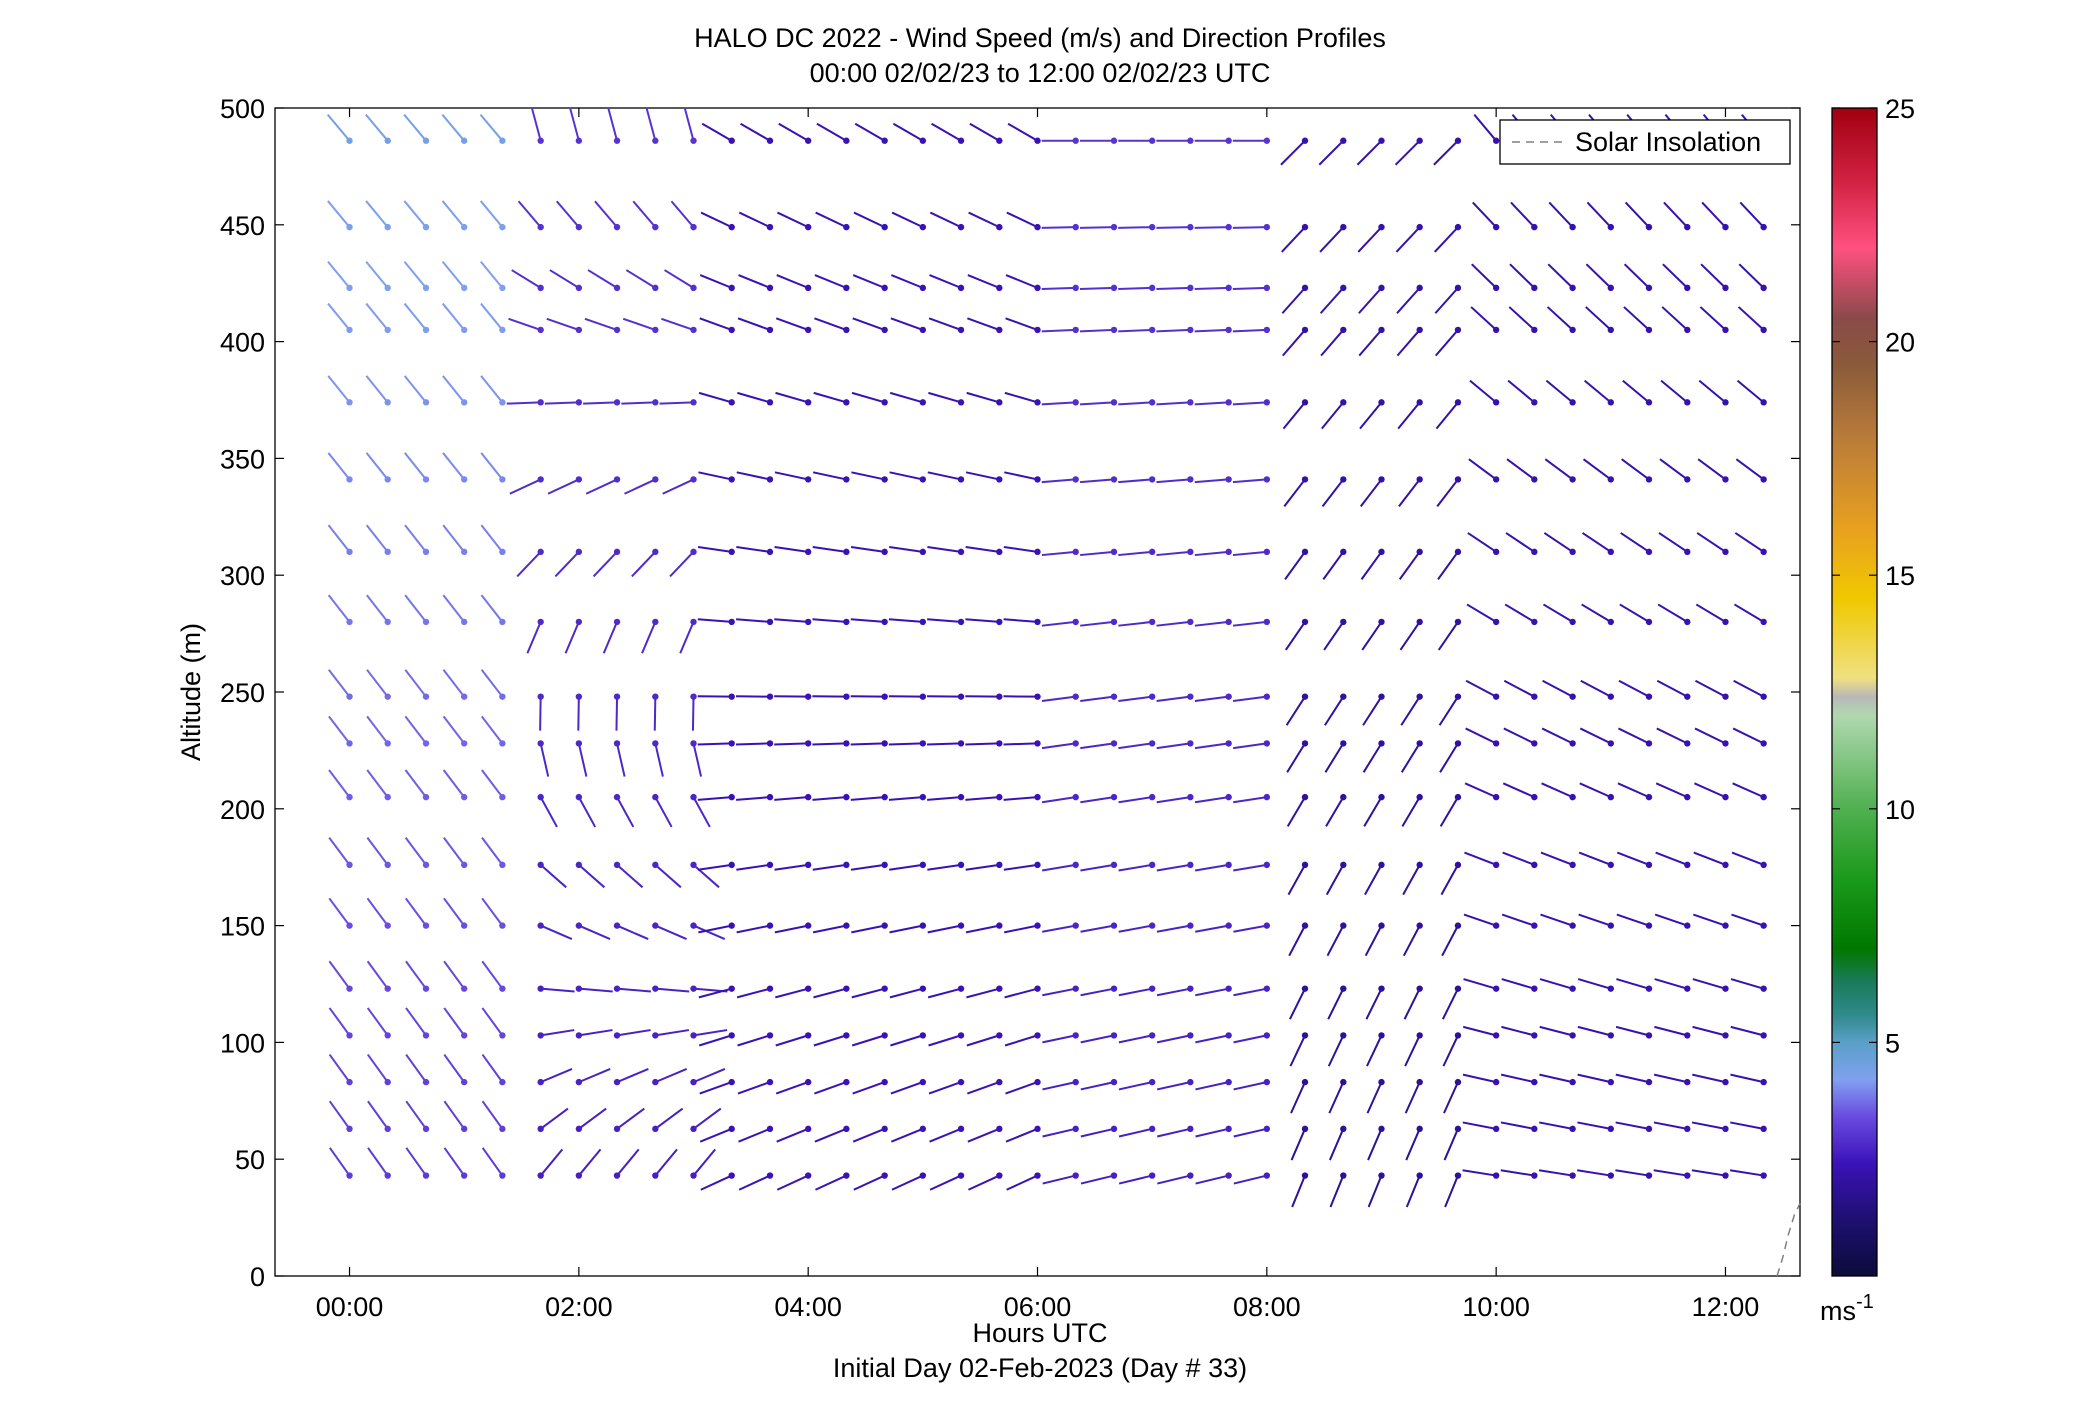  What do you see at coordinates (1788, 1240) in the screenshot?
I see `solar-insolation-line` at bounding box center [1788, 1240].